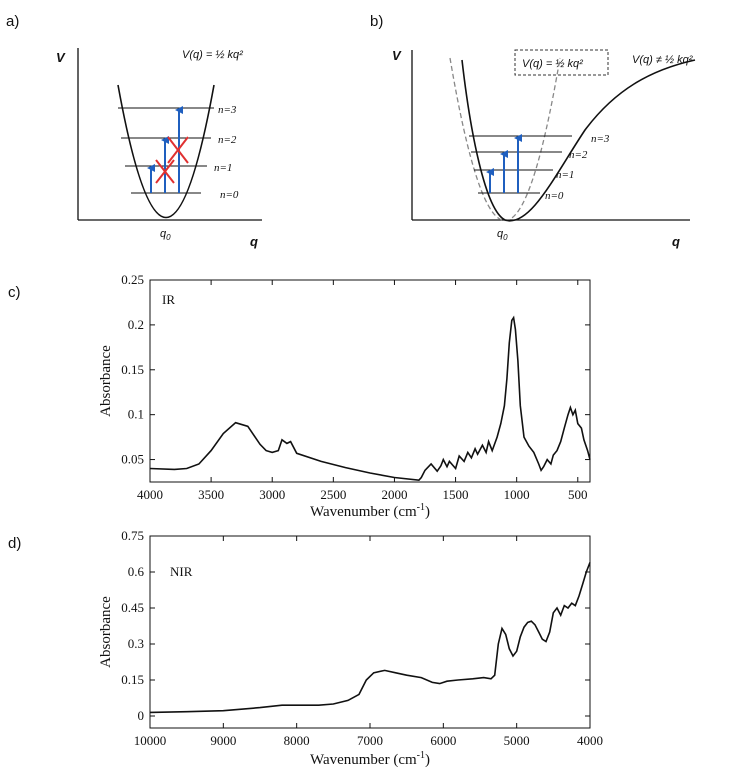 This screenshot has width=731, height=772. I want to click on y-tick-label: 0.1, so click(136, 414).